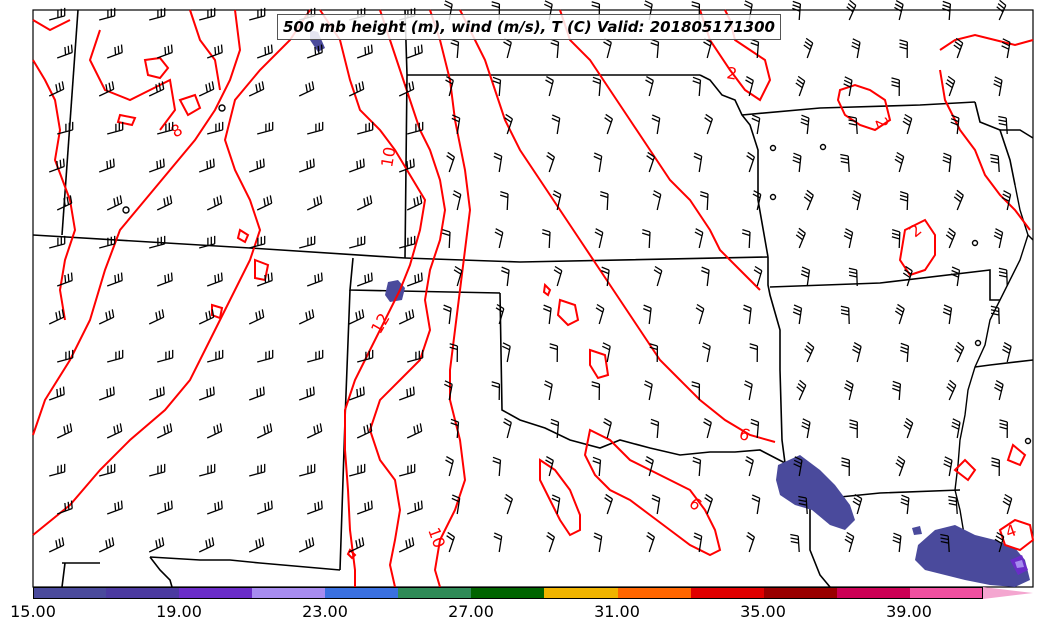 This screenshot has width=1041, height=633. What do you see at coordinates (179, 611) in the screenshot?
I see `colorbar-tick: 19.00` at bounding box center [179, 611].